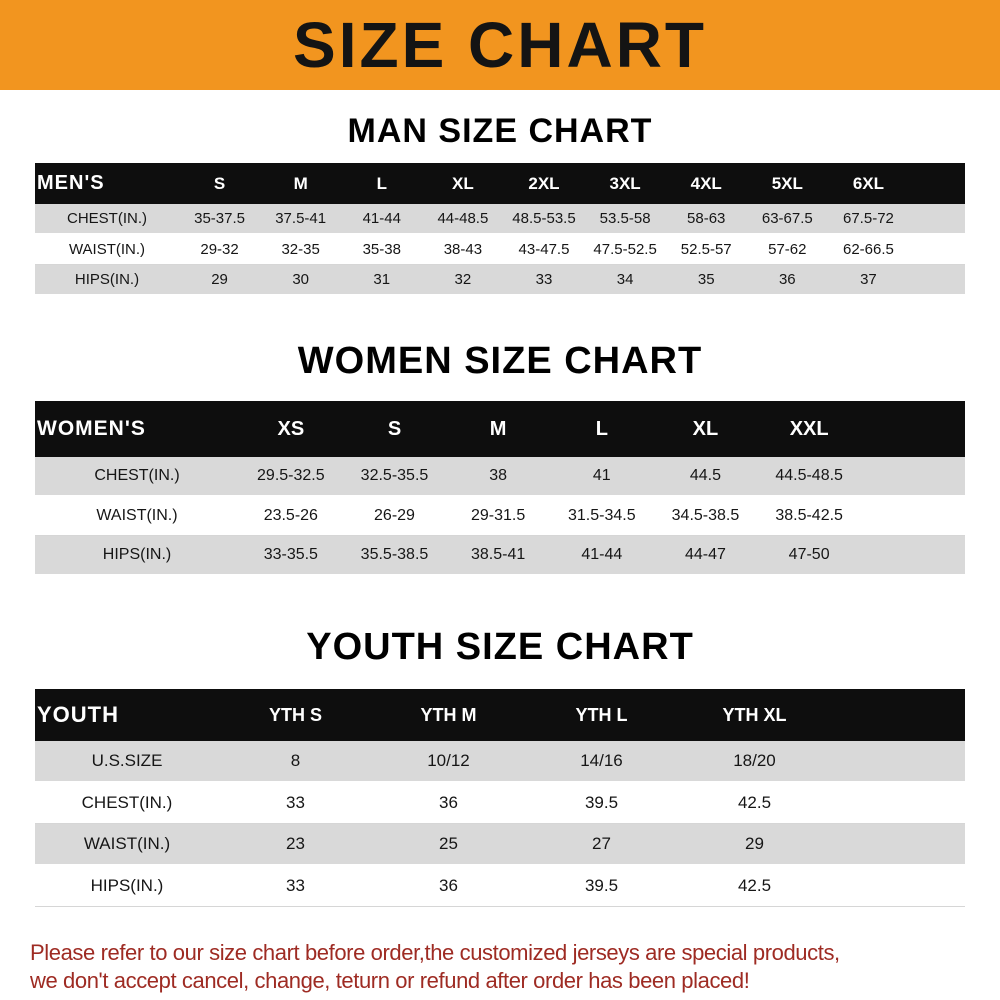 This screenshot has height=1000, width=1000. I want to click on size-value-cell: 18/20, so click(754, 762).